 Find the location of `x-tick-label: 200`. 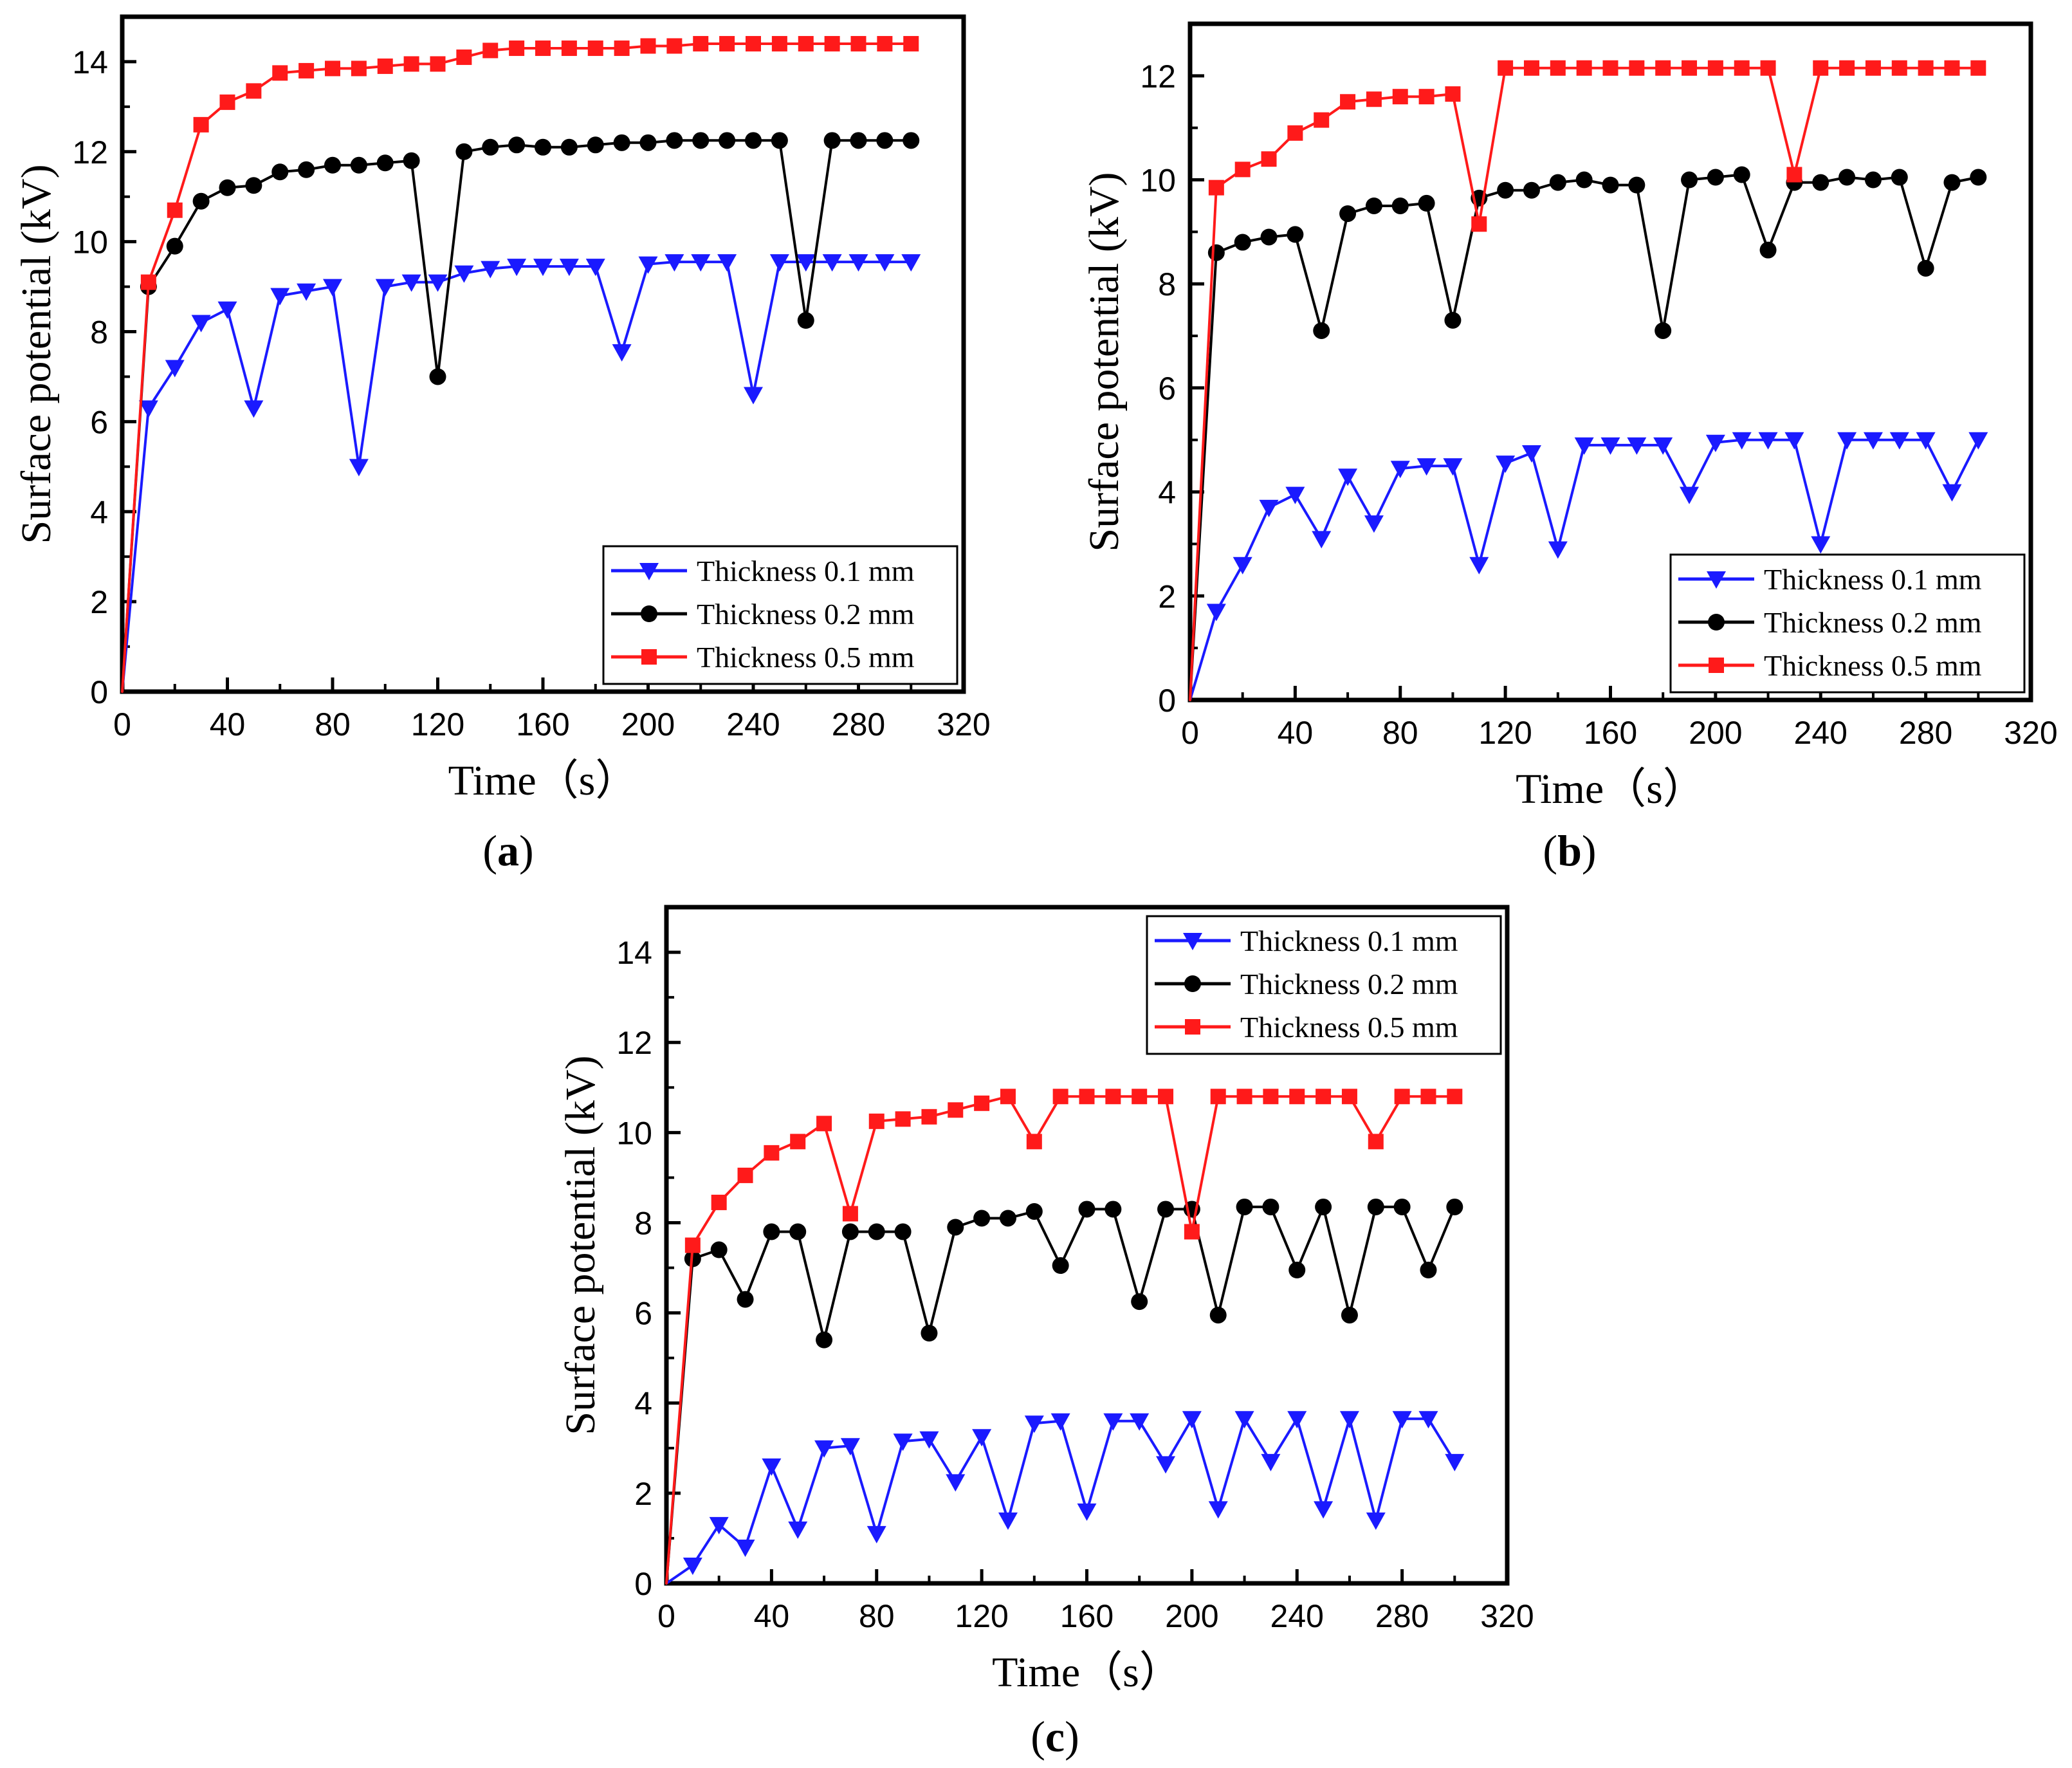

x-tick-label: 200 is located at coordinates (1716, 733).